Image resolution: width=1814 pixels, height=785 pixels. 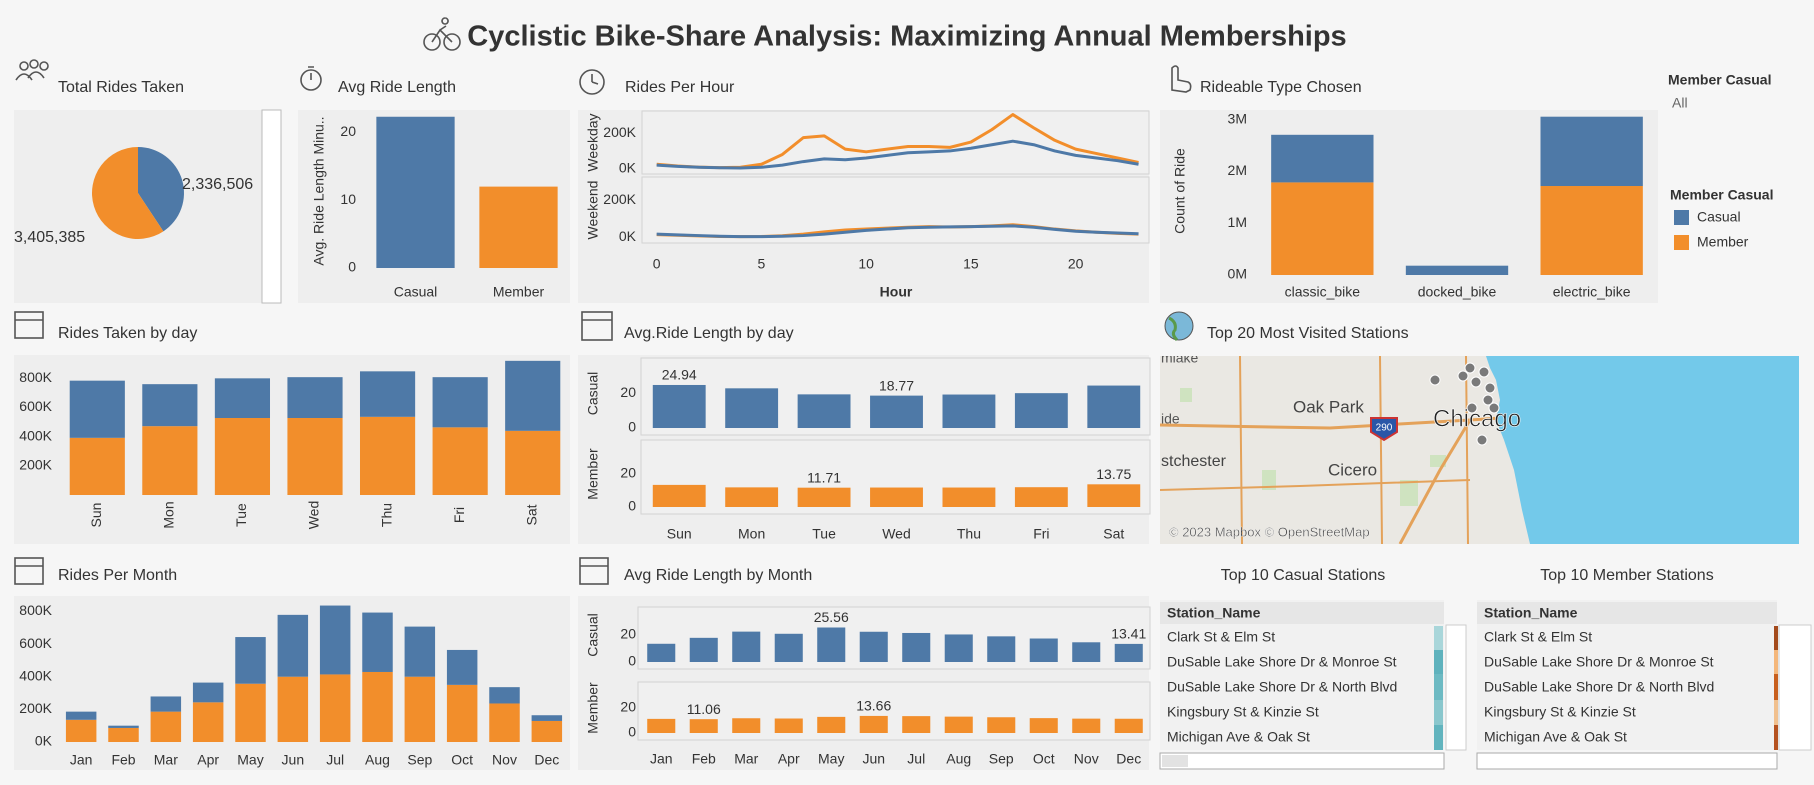 What do you see at coordinates (1719, 217) in the screenshot?
I see `legend-label: Casual` at bounding box center [1719, 217].